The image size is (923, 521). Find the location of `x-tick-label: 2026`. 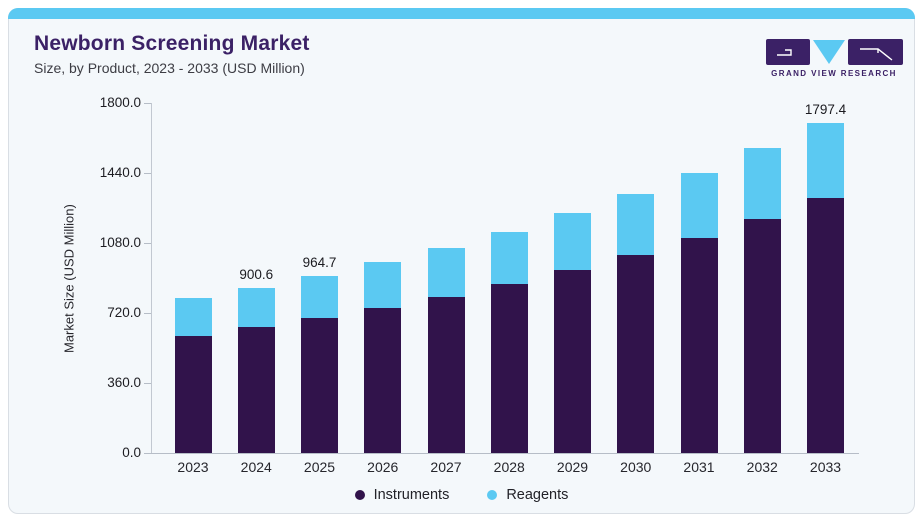

x-tick-label: 2026 is located at coordinates (383, 467).